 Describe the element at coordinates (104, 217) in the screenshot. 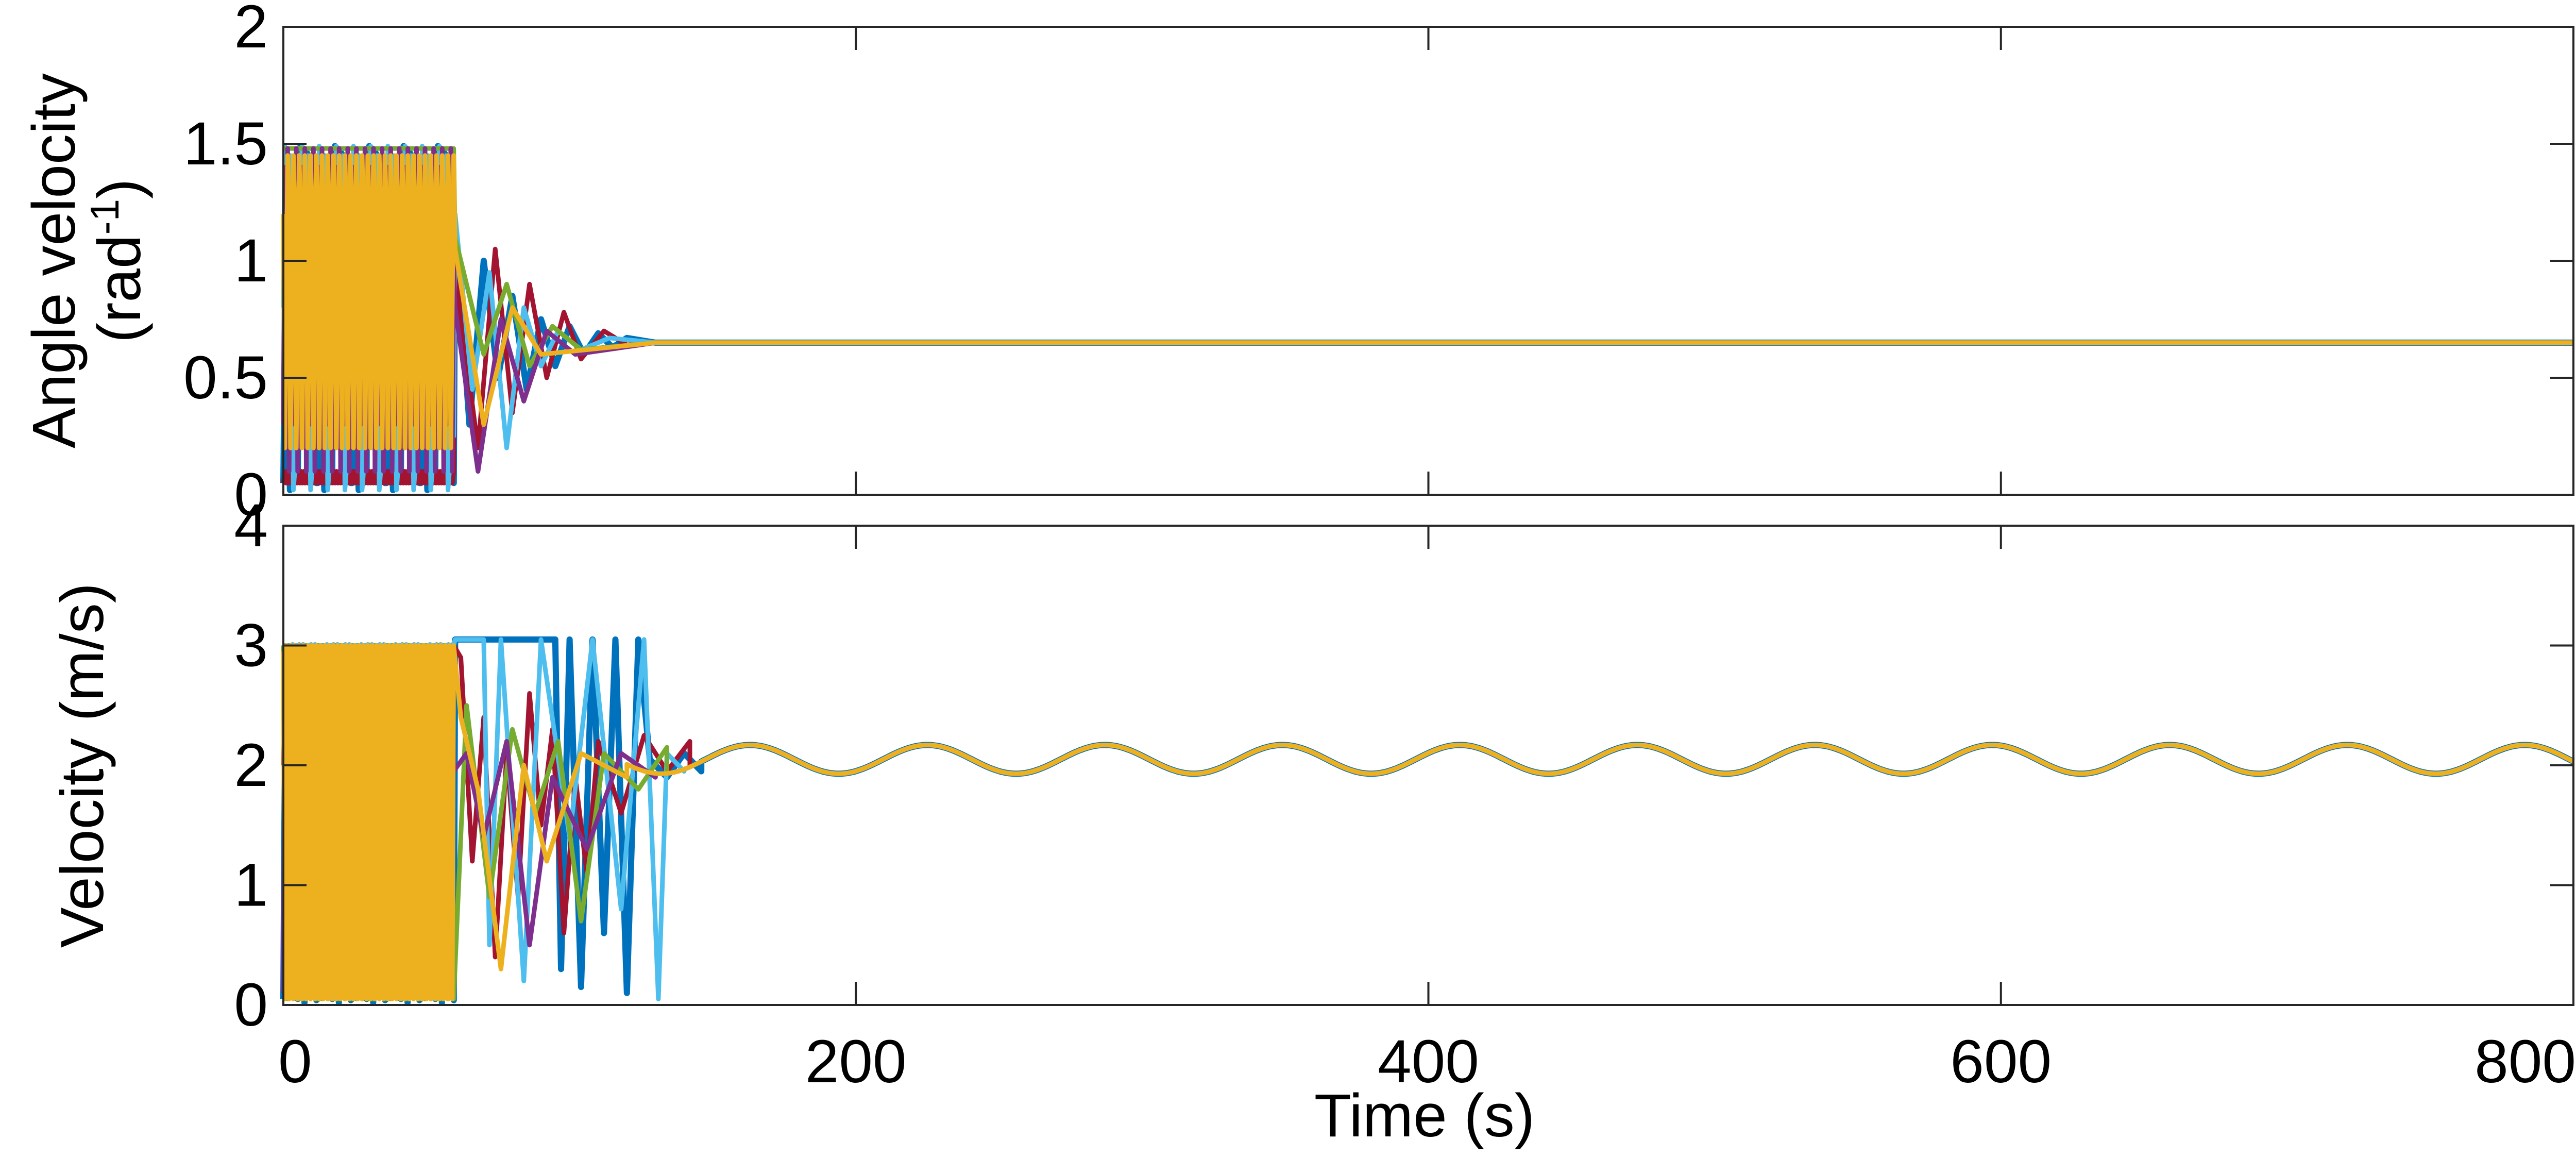

I see `y-axis-label-unit-superscript: -1` at that location.